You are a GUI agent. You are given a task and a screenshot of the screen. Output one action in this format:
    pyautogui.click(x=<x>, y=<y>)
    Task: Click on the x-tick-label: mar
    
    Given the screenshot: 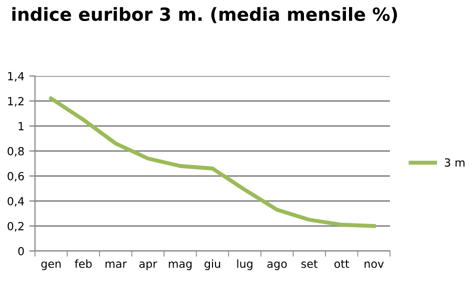 What is the action you would take?
    pyautogui.click(x=116, y=265)
    